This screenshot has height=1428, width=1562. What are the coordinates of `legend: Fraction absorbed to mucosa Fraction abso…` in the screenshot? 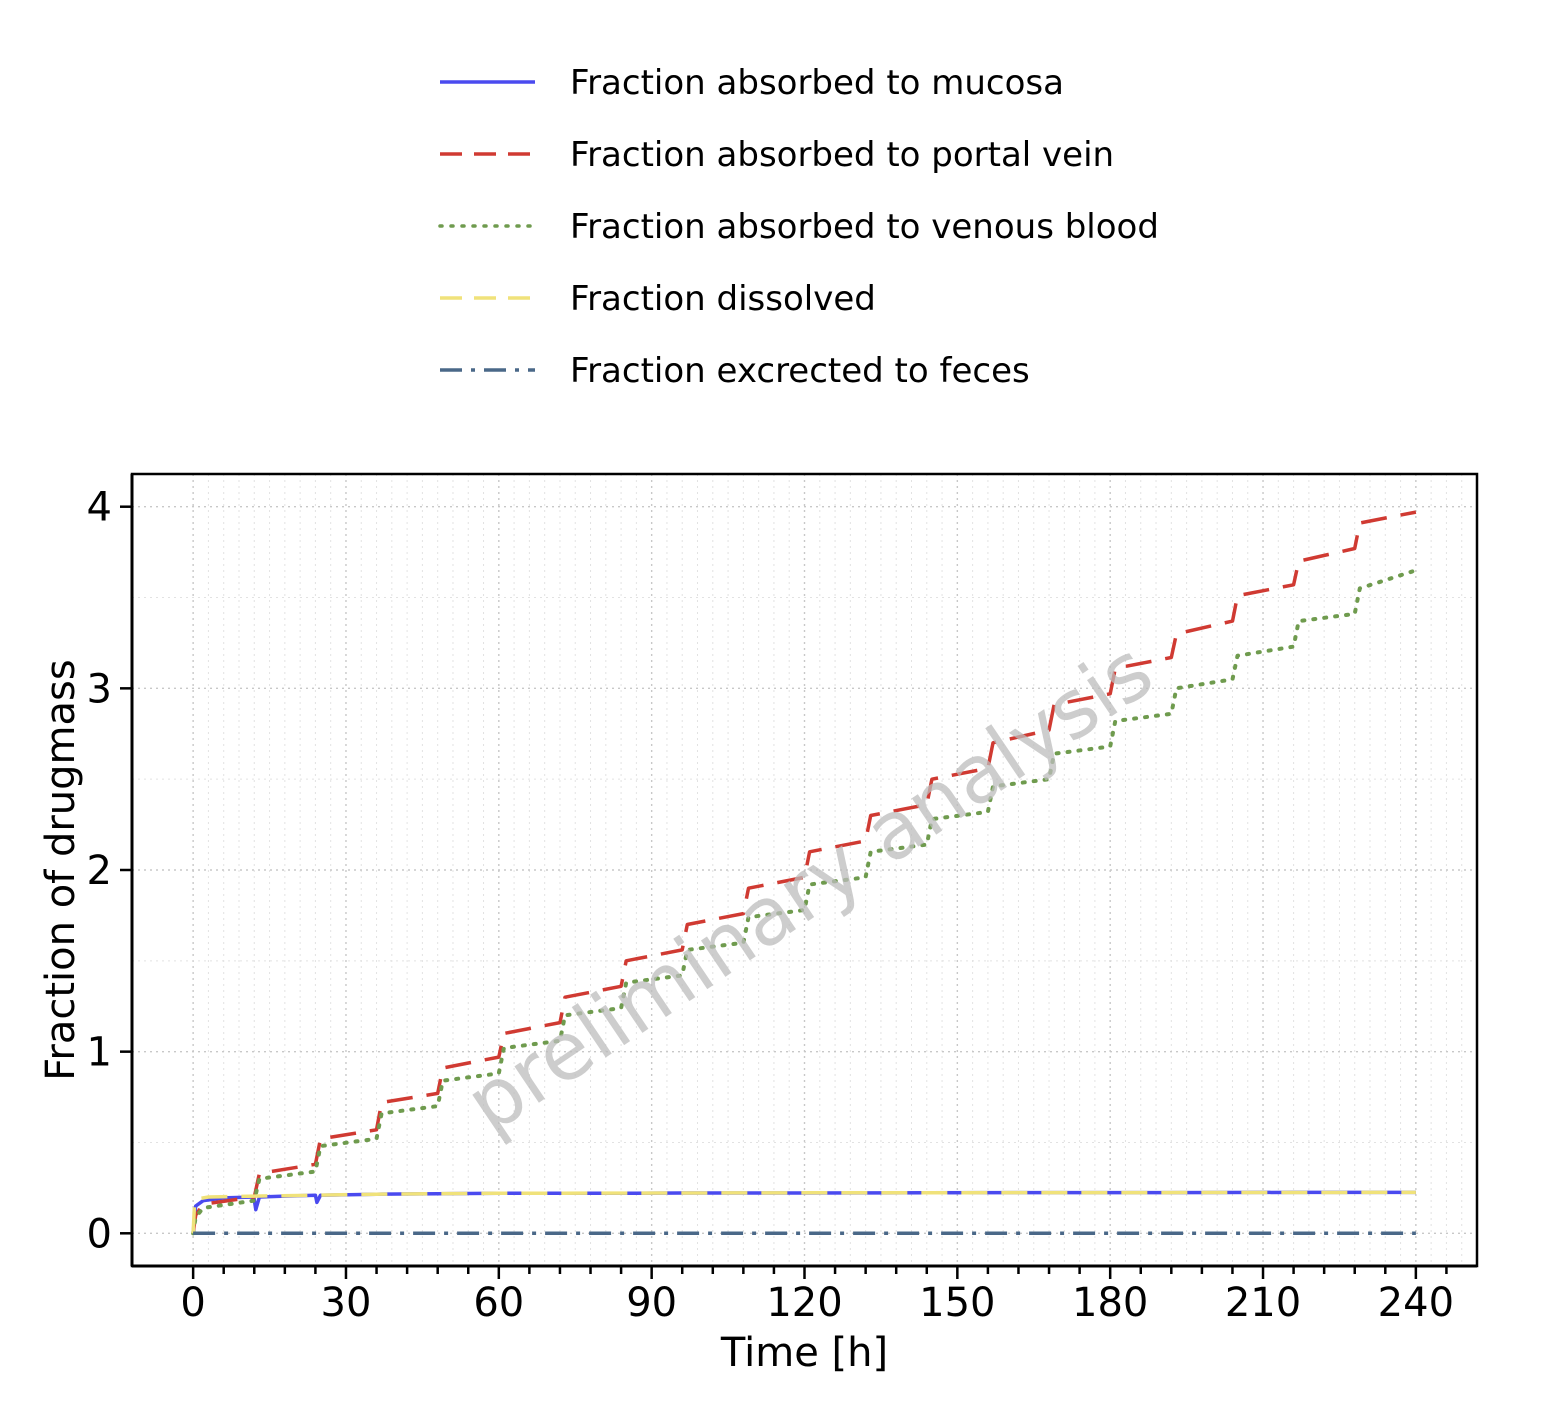 It's located at (798, 227).